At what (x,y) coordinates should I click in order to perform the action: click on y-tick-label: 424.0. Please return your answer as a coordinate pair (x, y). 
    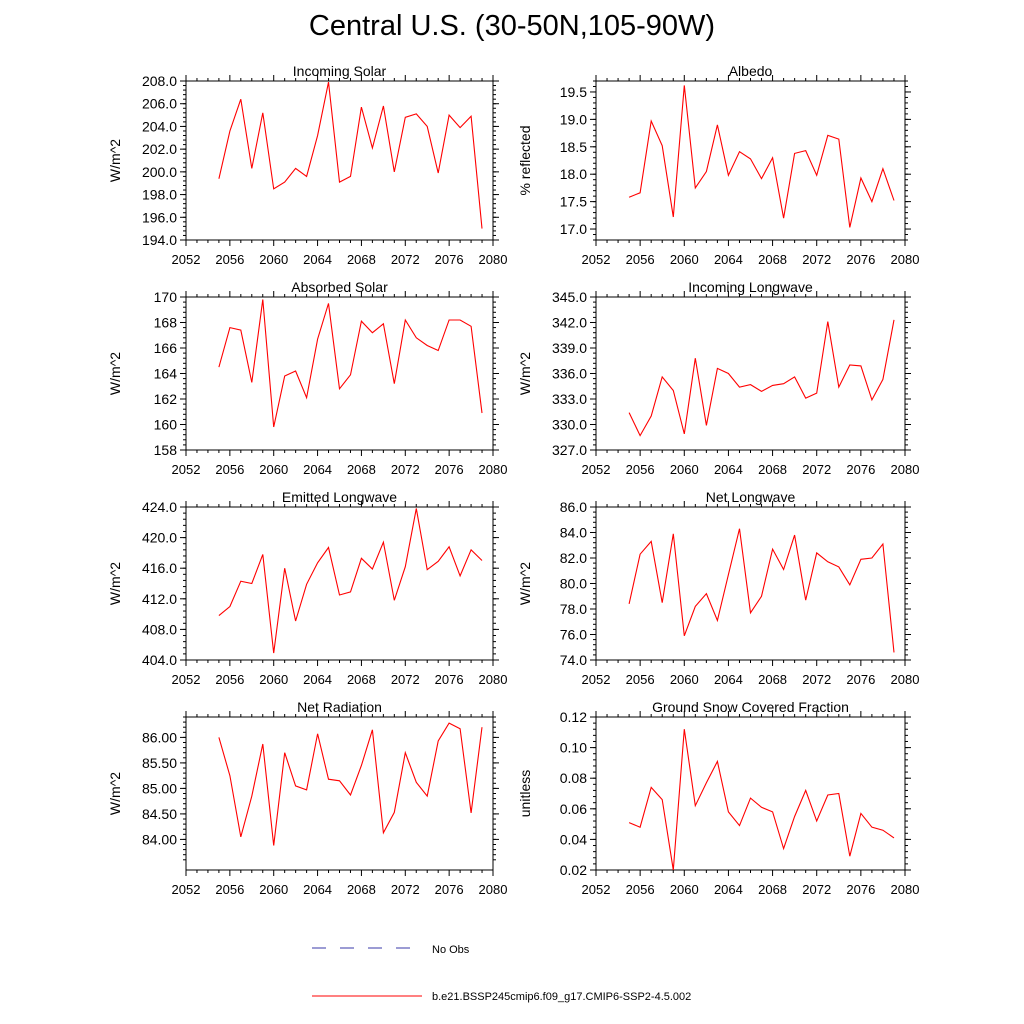
    Looking at the image, I should click on (159, 507).